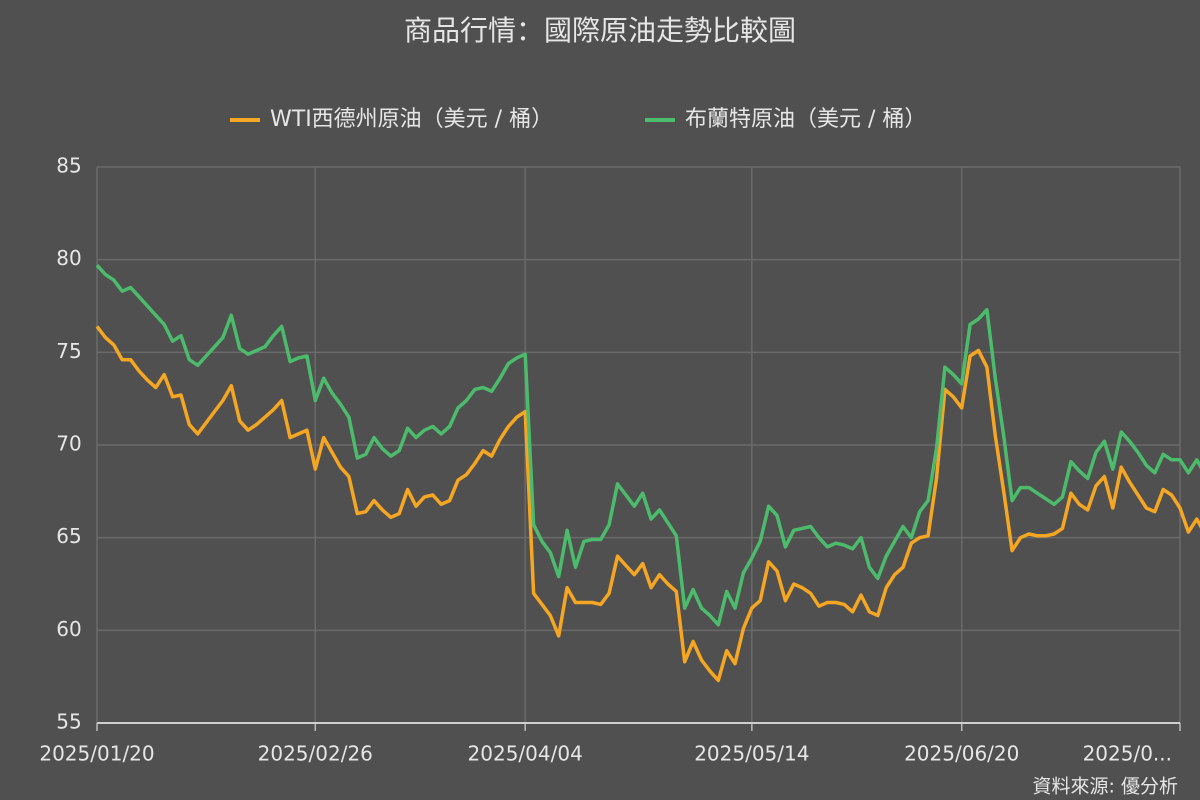 The image size is (1200, 800). Describe the element at coordinates (96, 754) in the screenshot. I see `x-tick-label: 2025/01/20` at that location.